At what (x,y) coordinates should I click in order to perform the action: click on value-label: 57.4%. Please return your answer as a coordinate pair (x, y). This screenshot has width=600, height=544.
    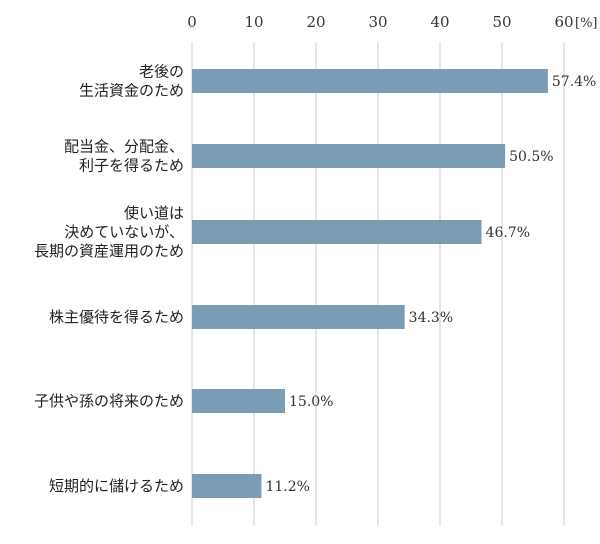
    Looking at the image, I should click on (574, 82).